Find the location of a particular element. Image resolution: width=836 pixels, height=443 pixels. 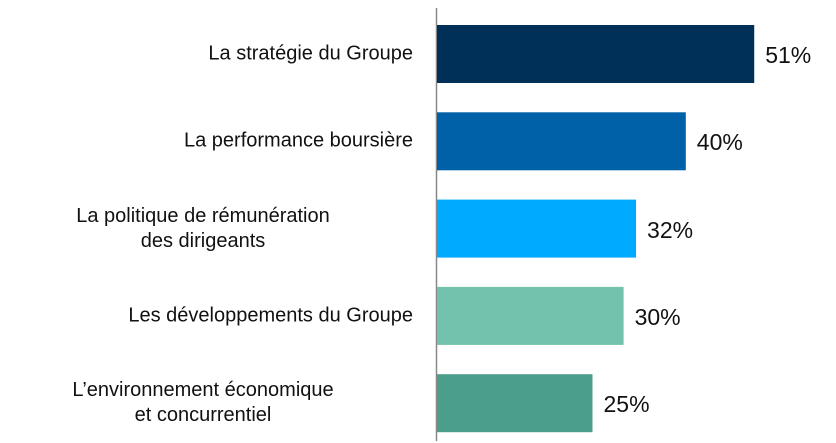

category-label: Les développements du Groupe is located at coordinates (270, 315).